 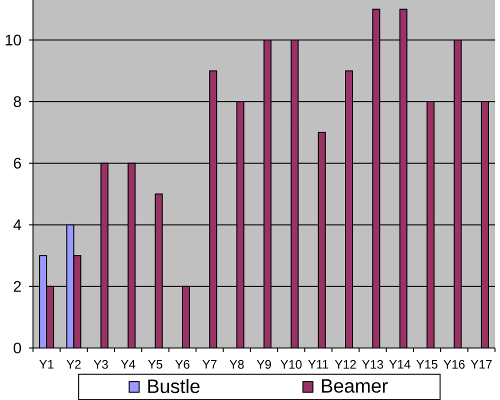 I want to click on x-tick-label: Y14, so click(x=399, y=364).